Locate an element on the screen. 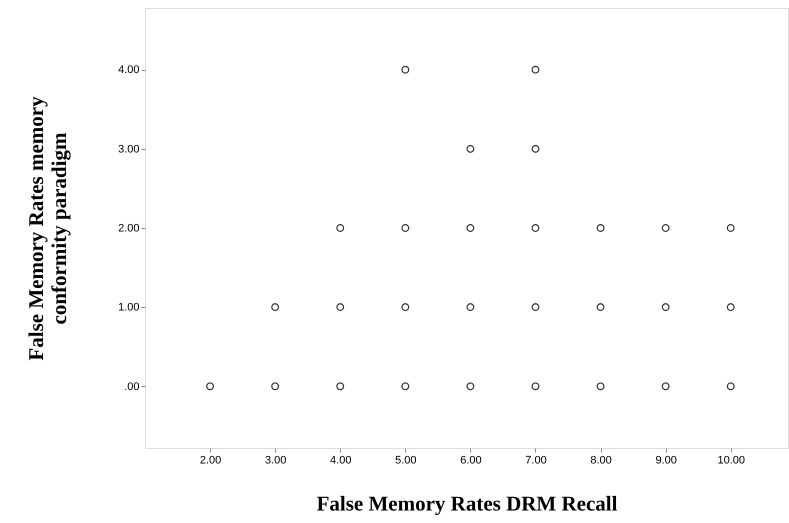  y-tick-label: 4.00 is located at coordinates (129, 70).